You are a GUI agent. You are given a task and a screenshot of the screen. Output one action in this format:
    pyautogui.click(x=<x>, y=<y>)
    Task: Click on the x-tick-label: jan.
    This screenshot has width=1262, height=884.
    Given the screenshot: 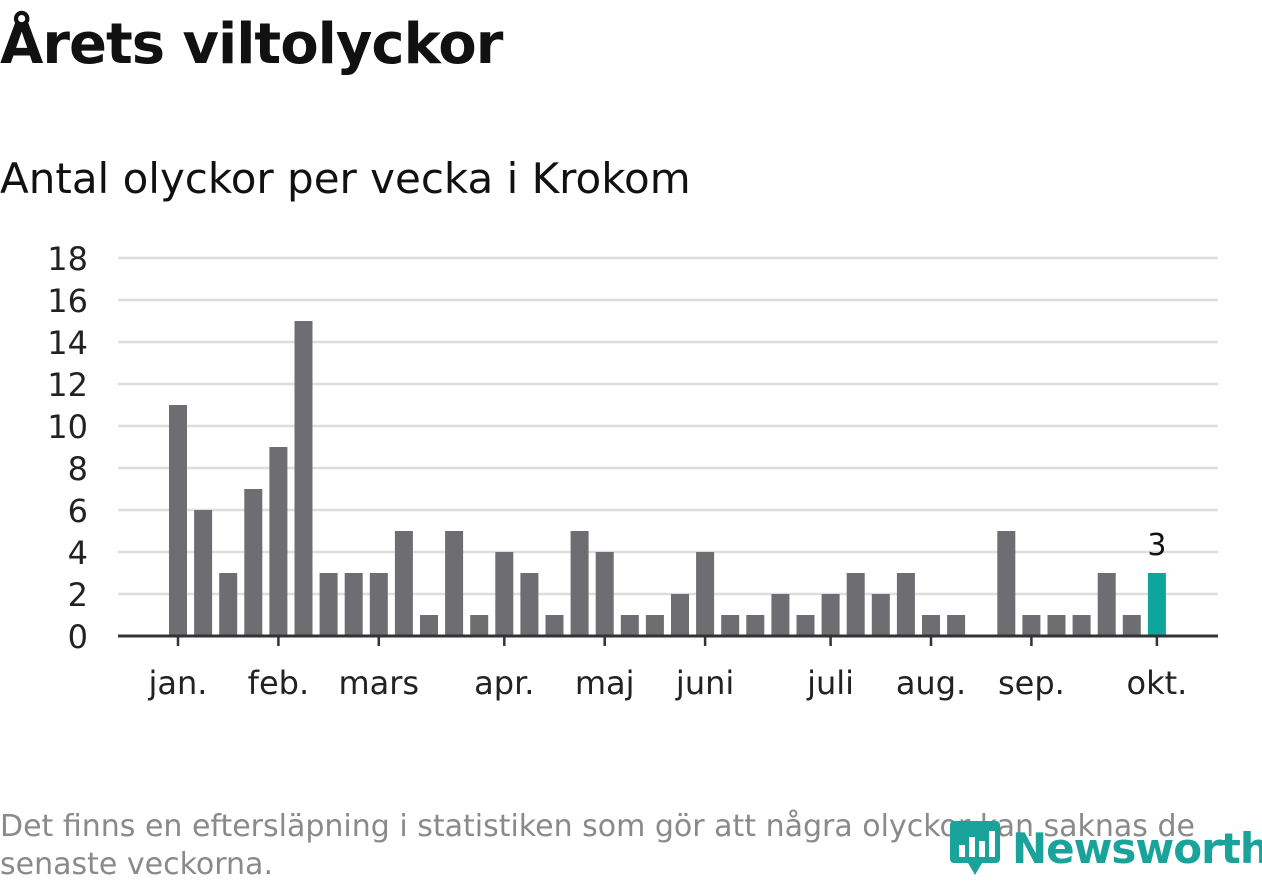 What is the action you would take?
    pyautogui.click(x=178, y=683)
    